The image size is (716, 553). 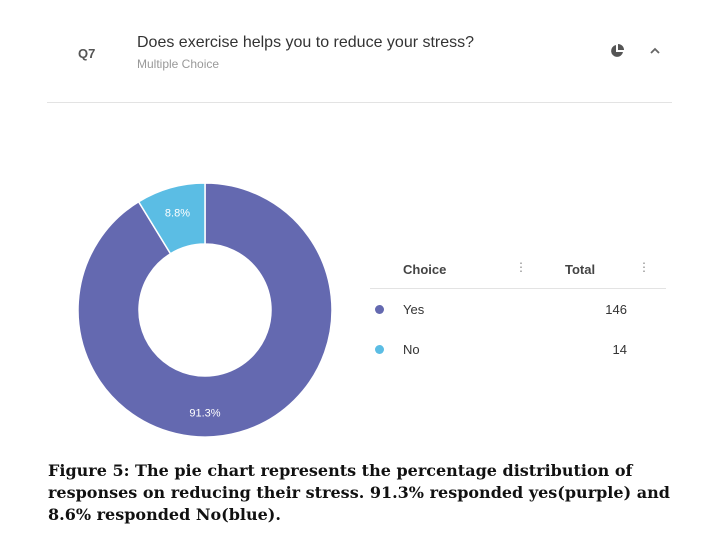 What do you see at coordinates (178, 64) in the screenshot?
I see `question-type: Multiple Choice` at bounding box center [178, 64].